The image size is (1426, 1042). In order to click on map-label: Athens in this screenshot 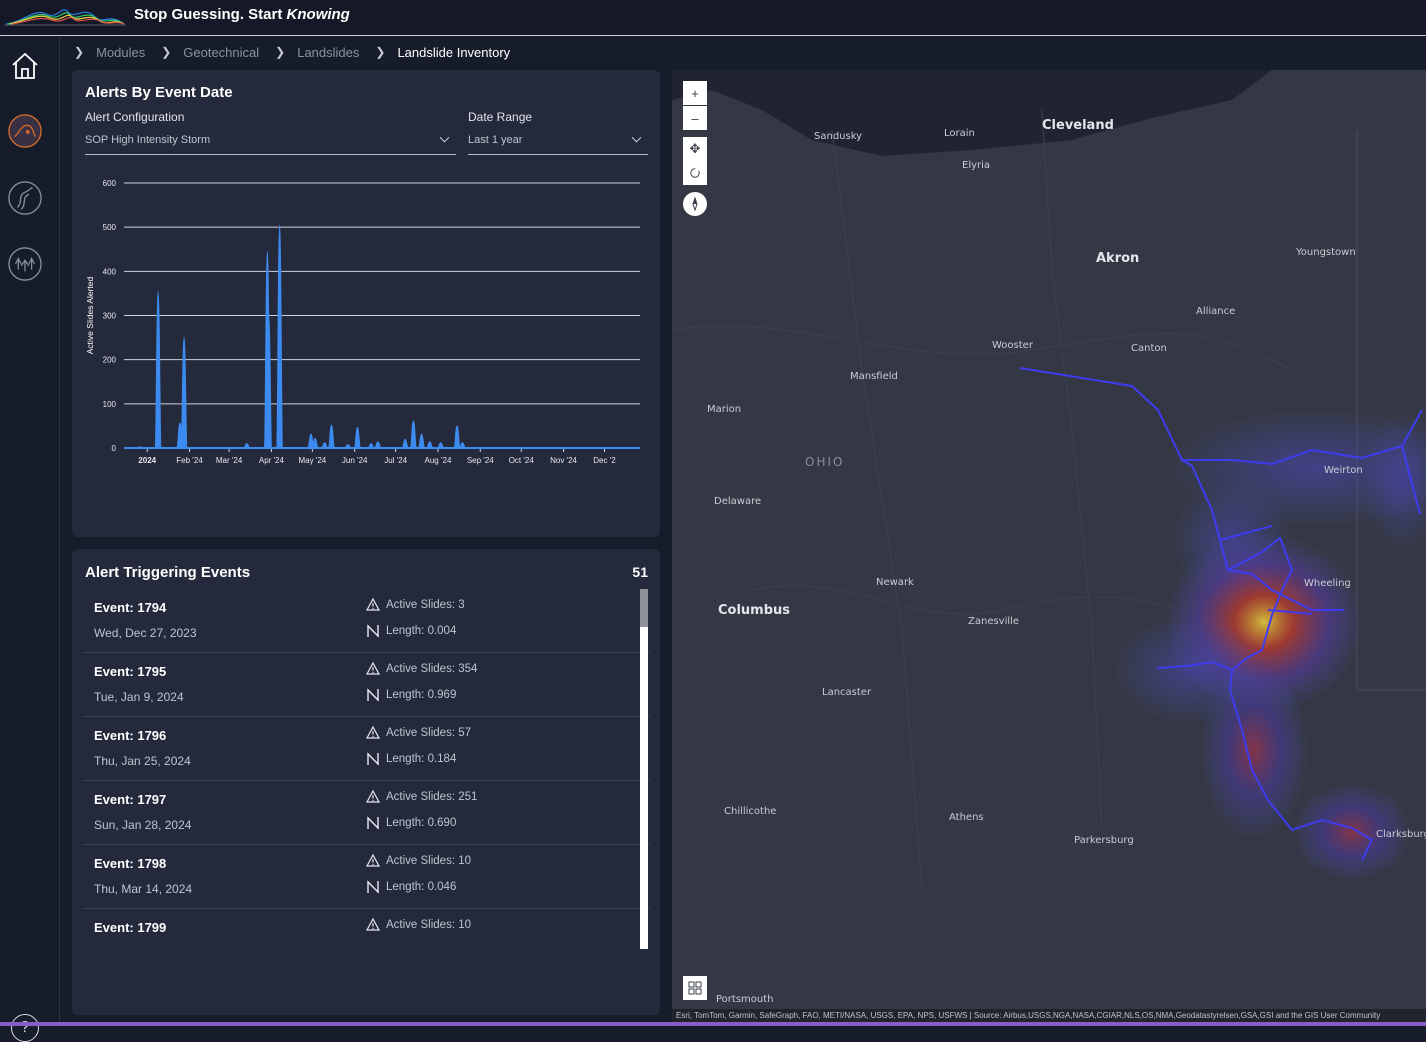, I will do `click(966, 817)`.